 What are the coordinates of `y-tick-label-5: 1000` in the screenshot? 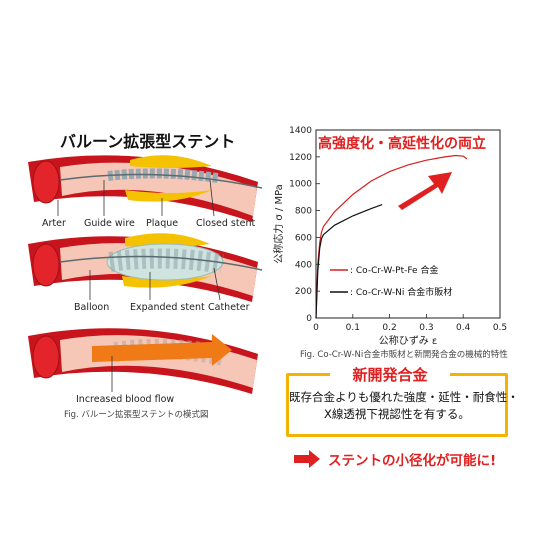 It's located at (300, 185).